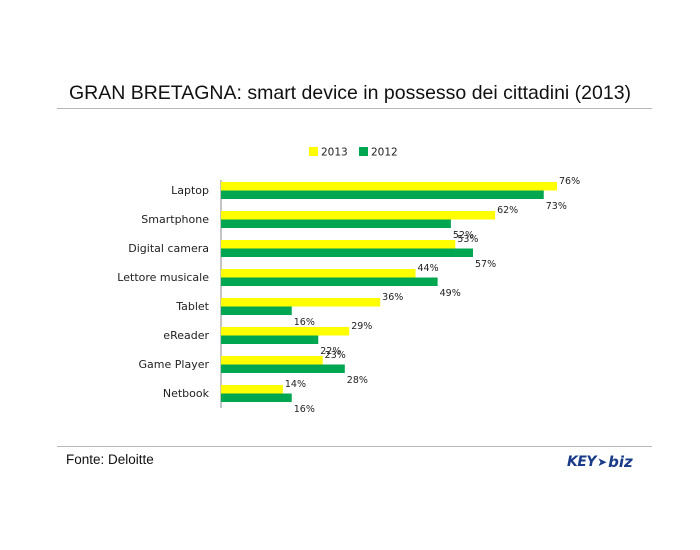 This screenshot has width=700, height=550. Describe the element at coordinates (318, 273) in the screenshot. I see `bar-2013-lettore-musicale` at that location.